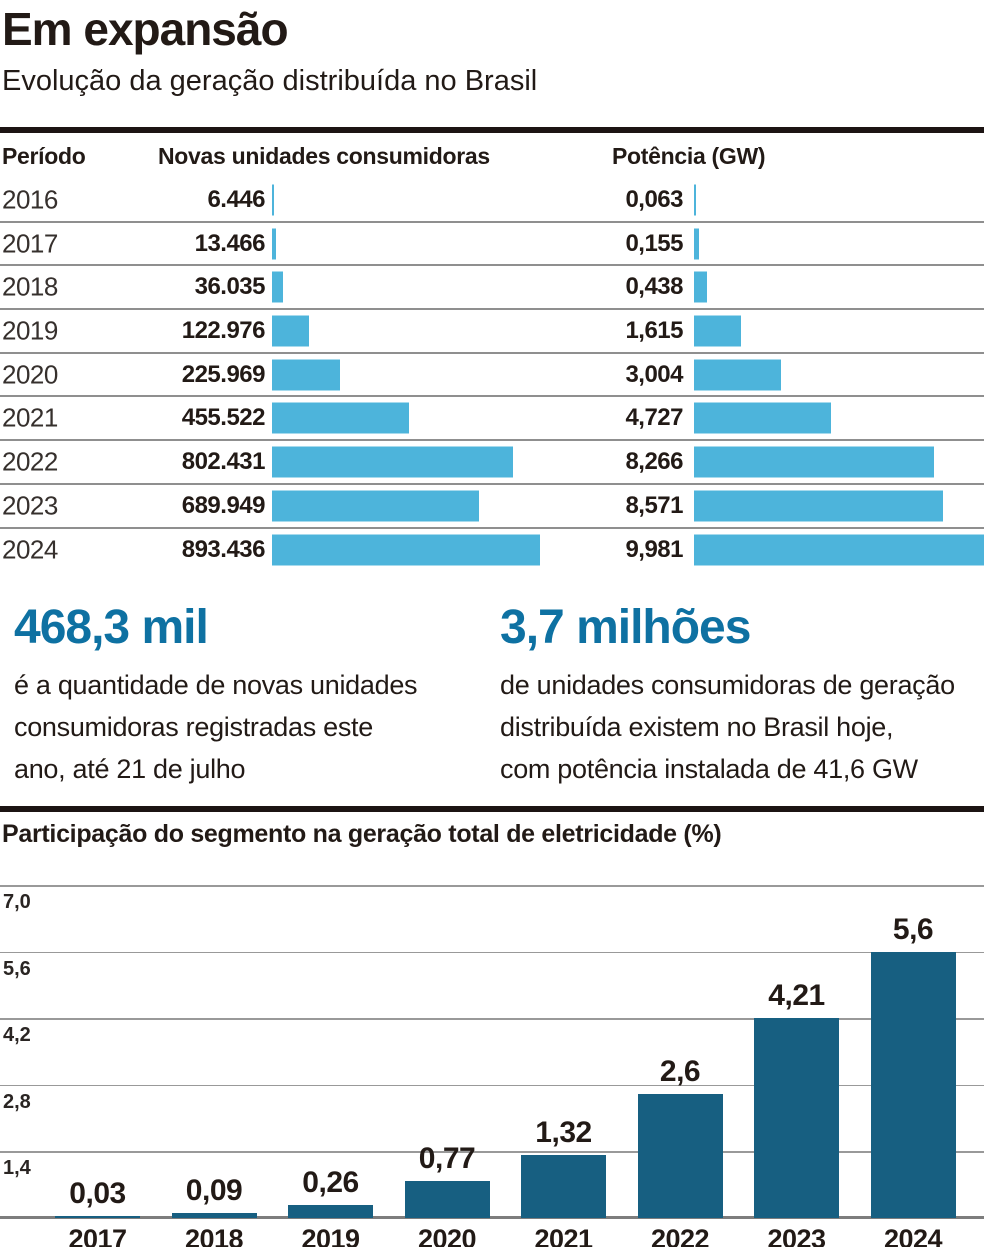 The image size is (984, 1247). I want to click on column-header-period: Período, so click(44, 156).